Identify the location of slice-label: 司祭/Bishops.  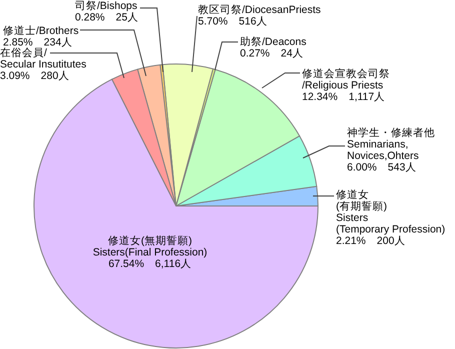
(106, 6).